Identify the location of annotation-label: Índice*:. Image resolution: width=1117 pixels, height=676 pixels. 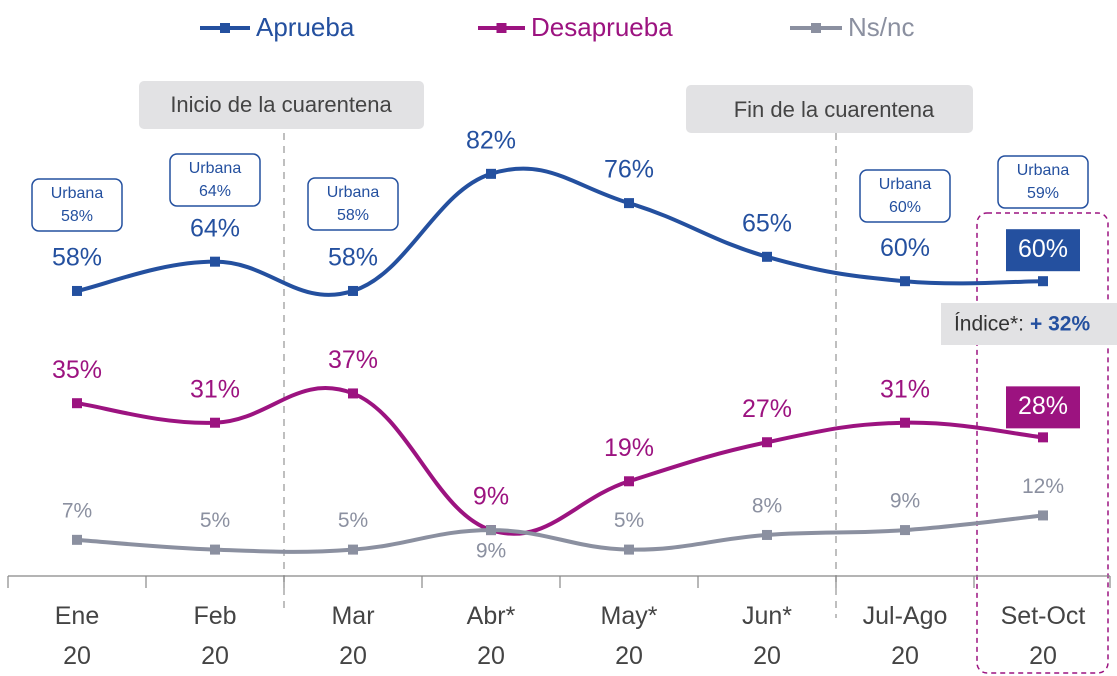
(989, 324).